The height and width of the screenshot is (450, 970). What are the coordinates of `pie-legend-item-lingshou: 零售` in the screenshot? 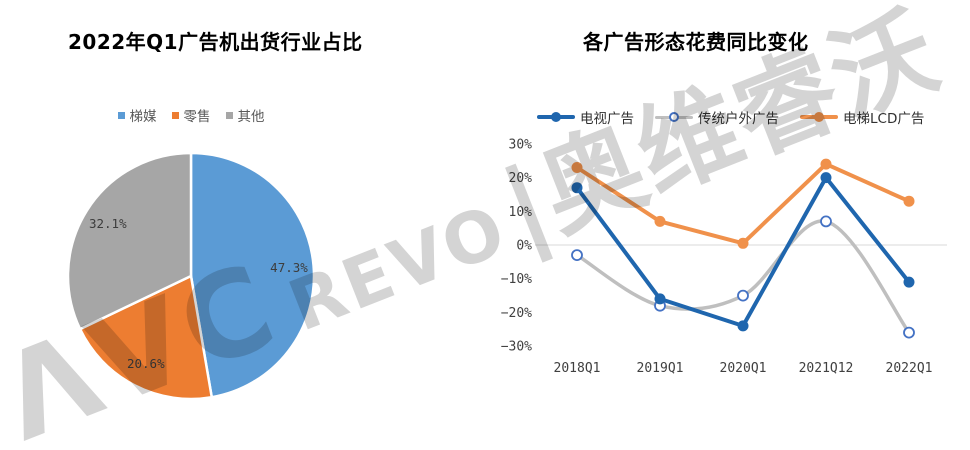 It's located at (191, 115).